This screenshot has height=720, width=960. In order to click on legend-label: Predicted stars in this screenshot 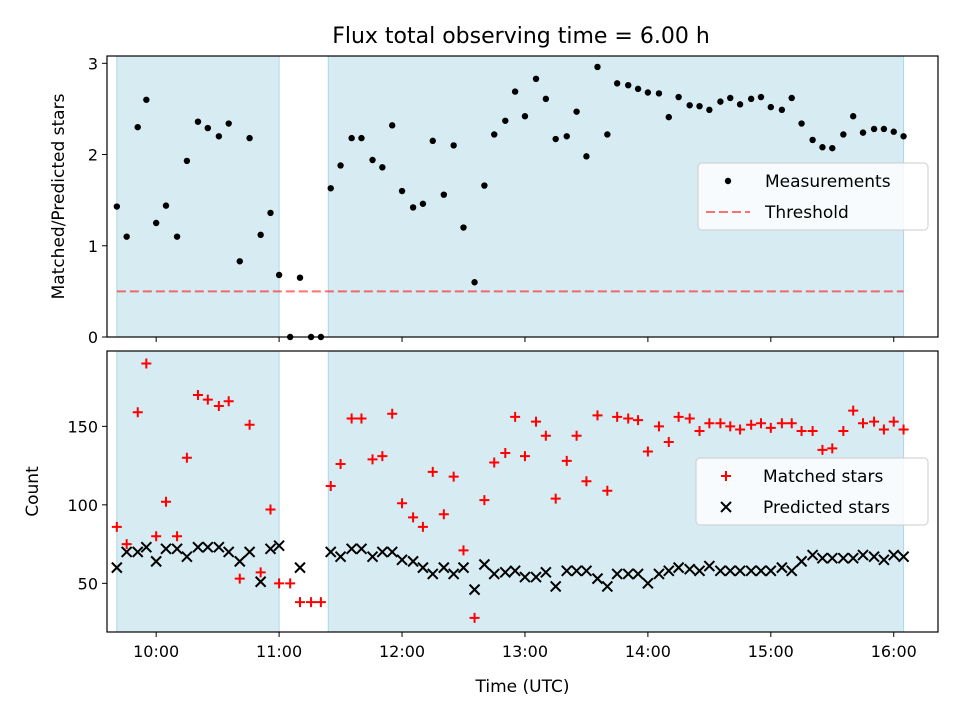, I will do `click(826, 508)`.